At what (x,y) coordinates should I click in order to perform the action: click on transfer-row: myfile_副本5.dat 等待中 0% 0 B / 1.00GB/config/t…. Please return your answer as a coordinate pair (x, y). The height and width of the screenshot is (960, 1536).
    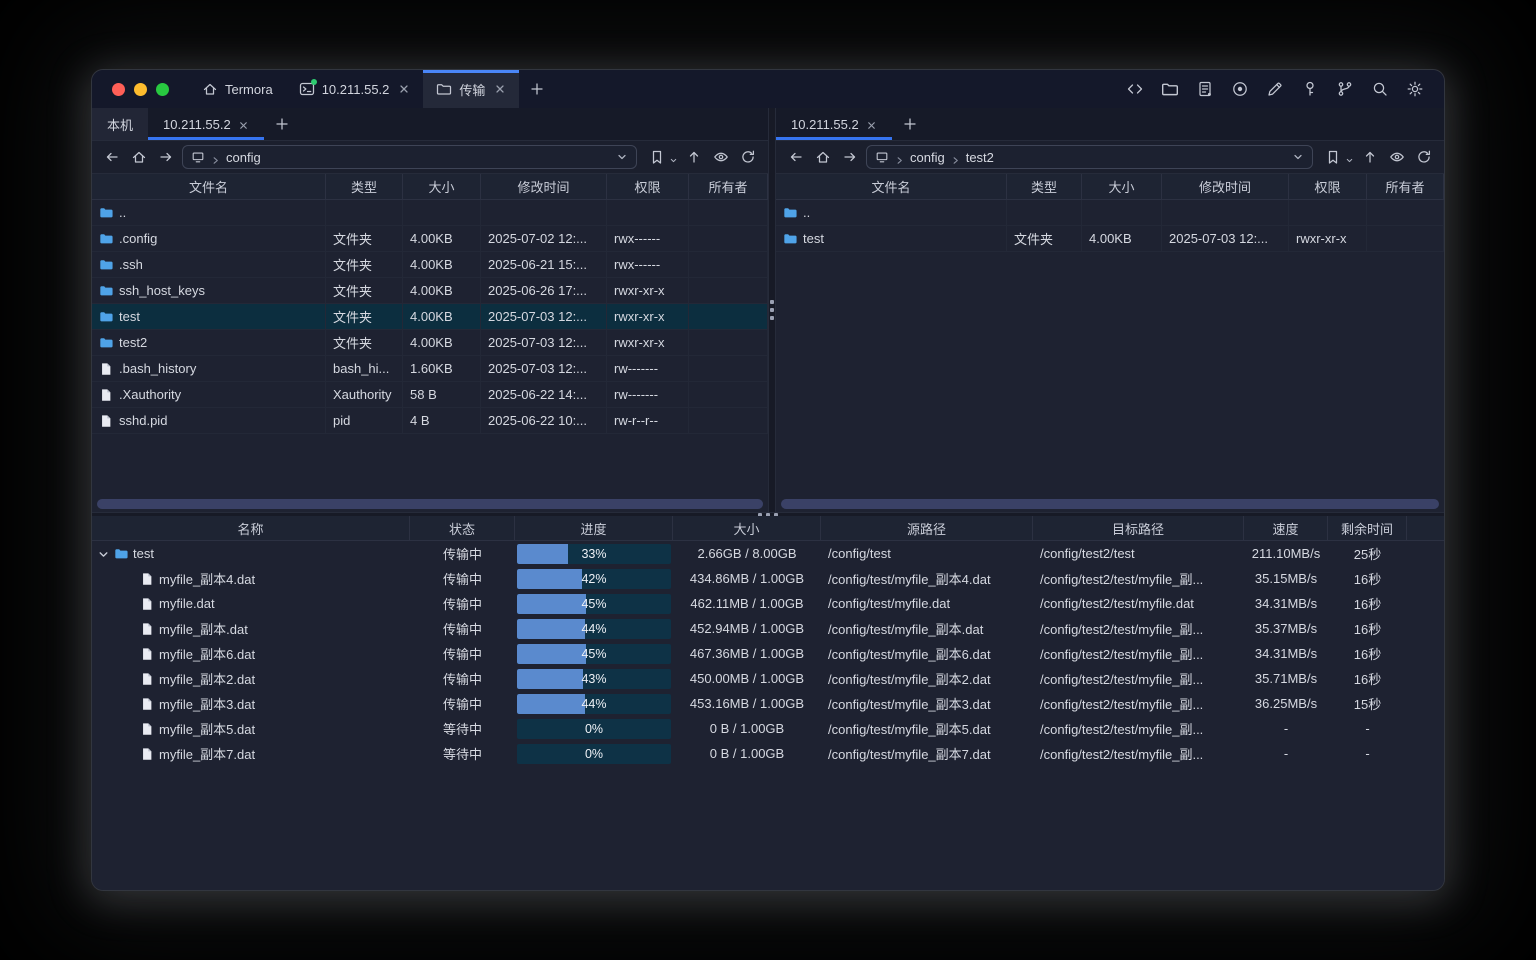
    Looking at the image, I should click on (768, 728).